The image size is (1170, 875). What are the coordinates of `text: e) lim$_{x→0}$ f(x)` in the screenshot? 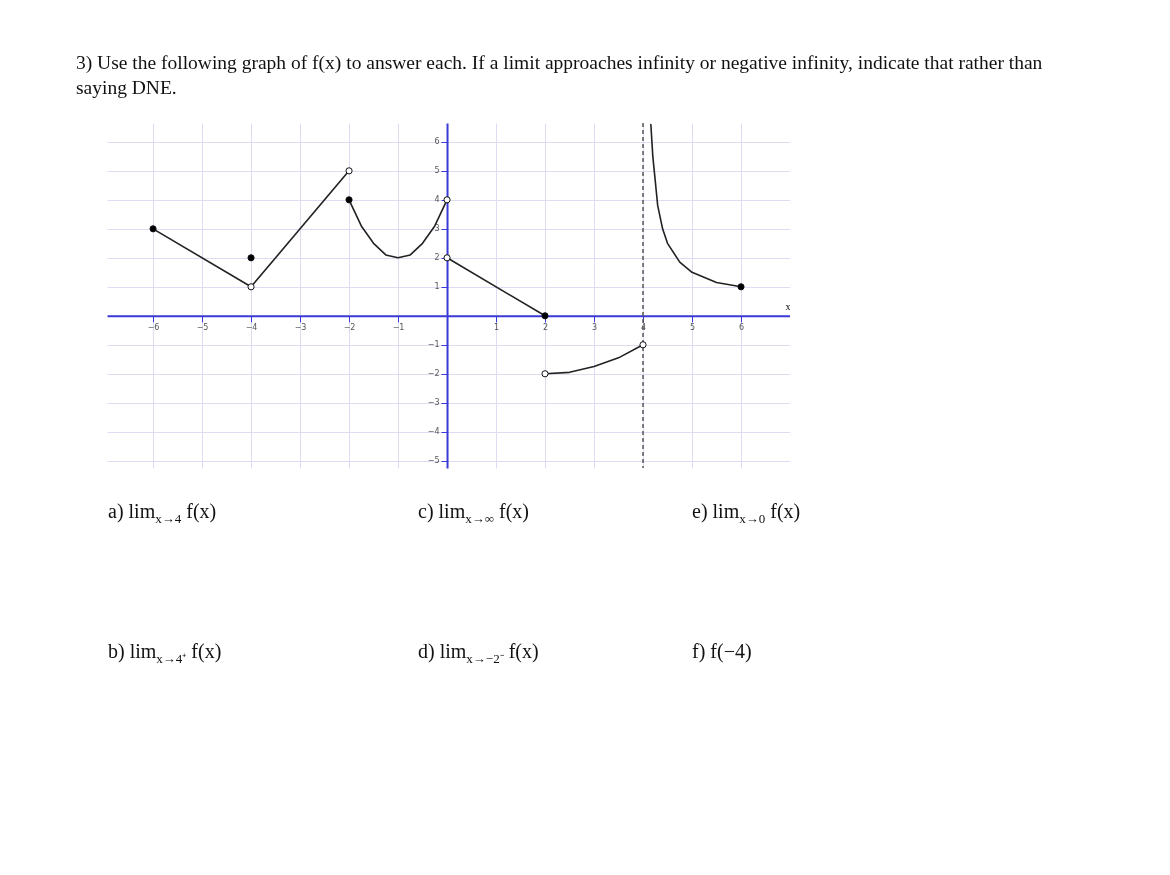 It's located at (746, 513).